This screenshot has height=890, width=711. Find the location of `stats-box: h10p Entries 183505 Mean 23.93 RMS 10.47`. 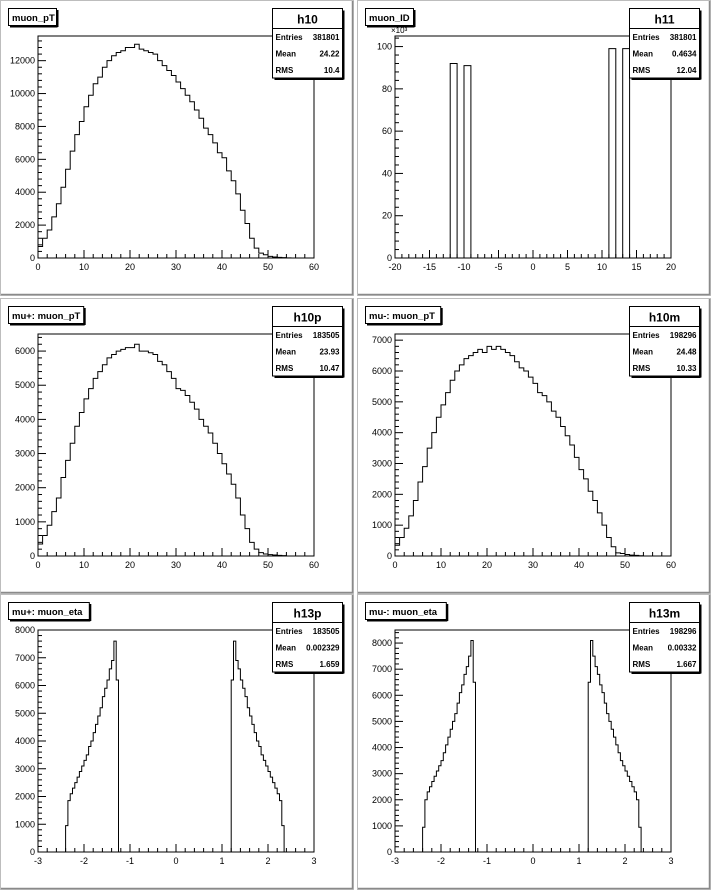

stats-box: h10p Entries 183505 Mean 23.93 RMS 10.47 is located at coordinates (308, 342).